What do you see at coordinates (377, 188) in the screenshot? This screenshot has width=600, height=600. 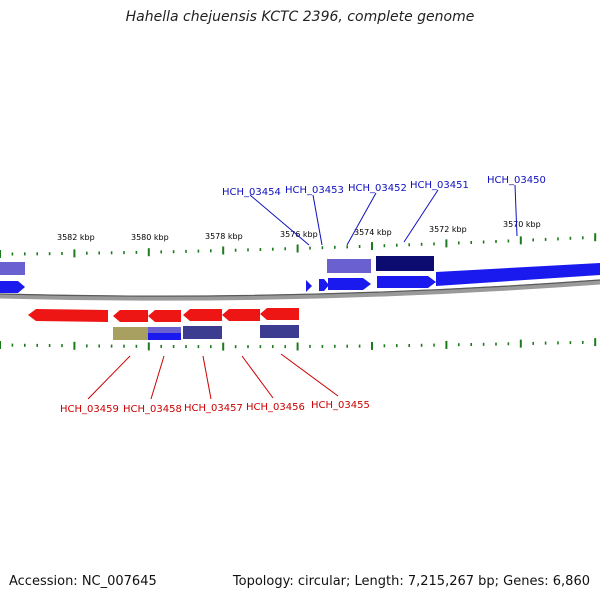 I see `gene-label-HCH_03452: HCH_03452` at bounding box center [377, 188].